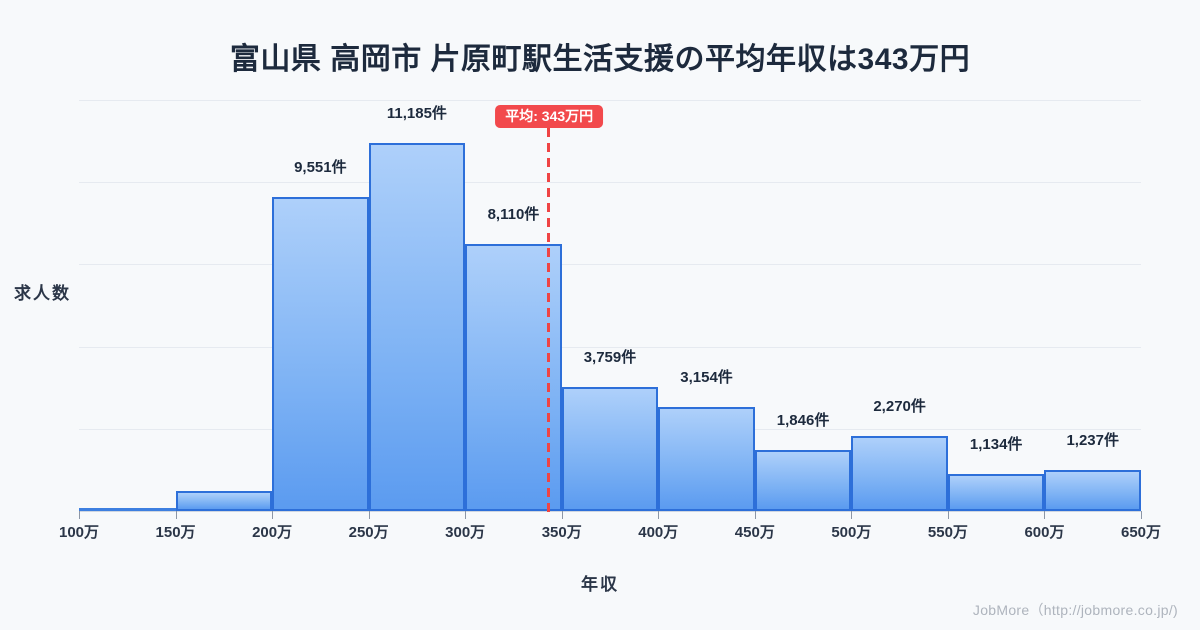  What do you see at coordinates (561, 532) in the screenshot?
I see `x-axis-tick-label: 350万` at bounding box center [561, 532].